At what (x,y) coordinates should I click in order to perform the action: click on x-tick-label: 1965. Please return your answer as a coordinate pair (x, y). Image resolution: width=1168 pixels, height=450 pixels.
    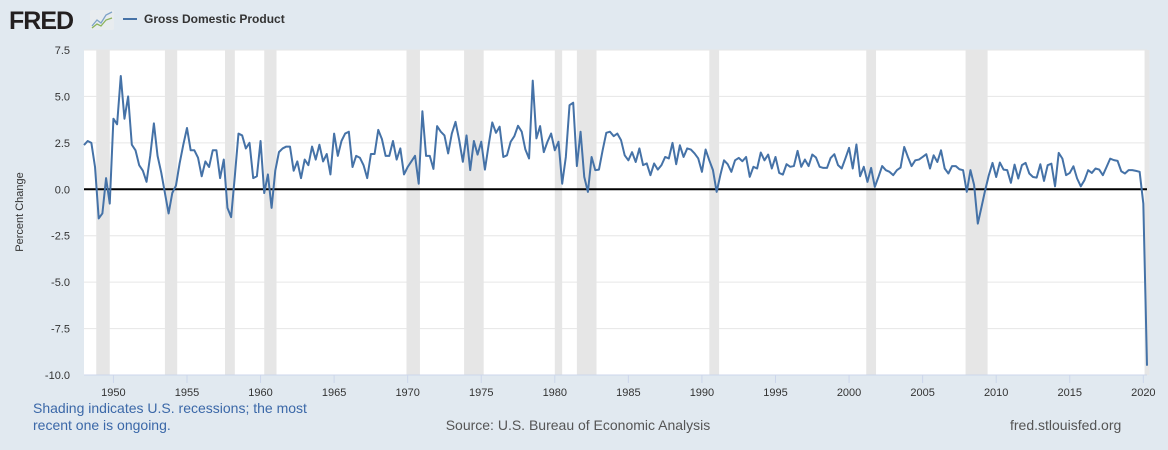
    Looking at the image, I should click on (334, 393).